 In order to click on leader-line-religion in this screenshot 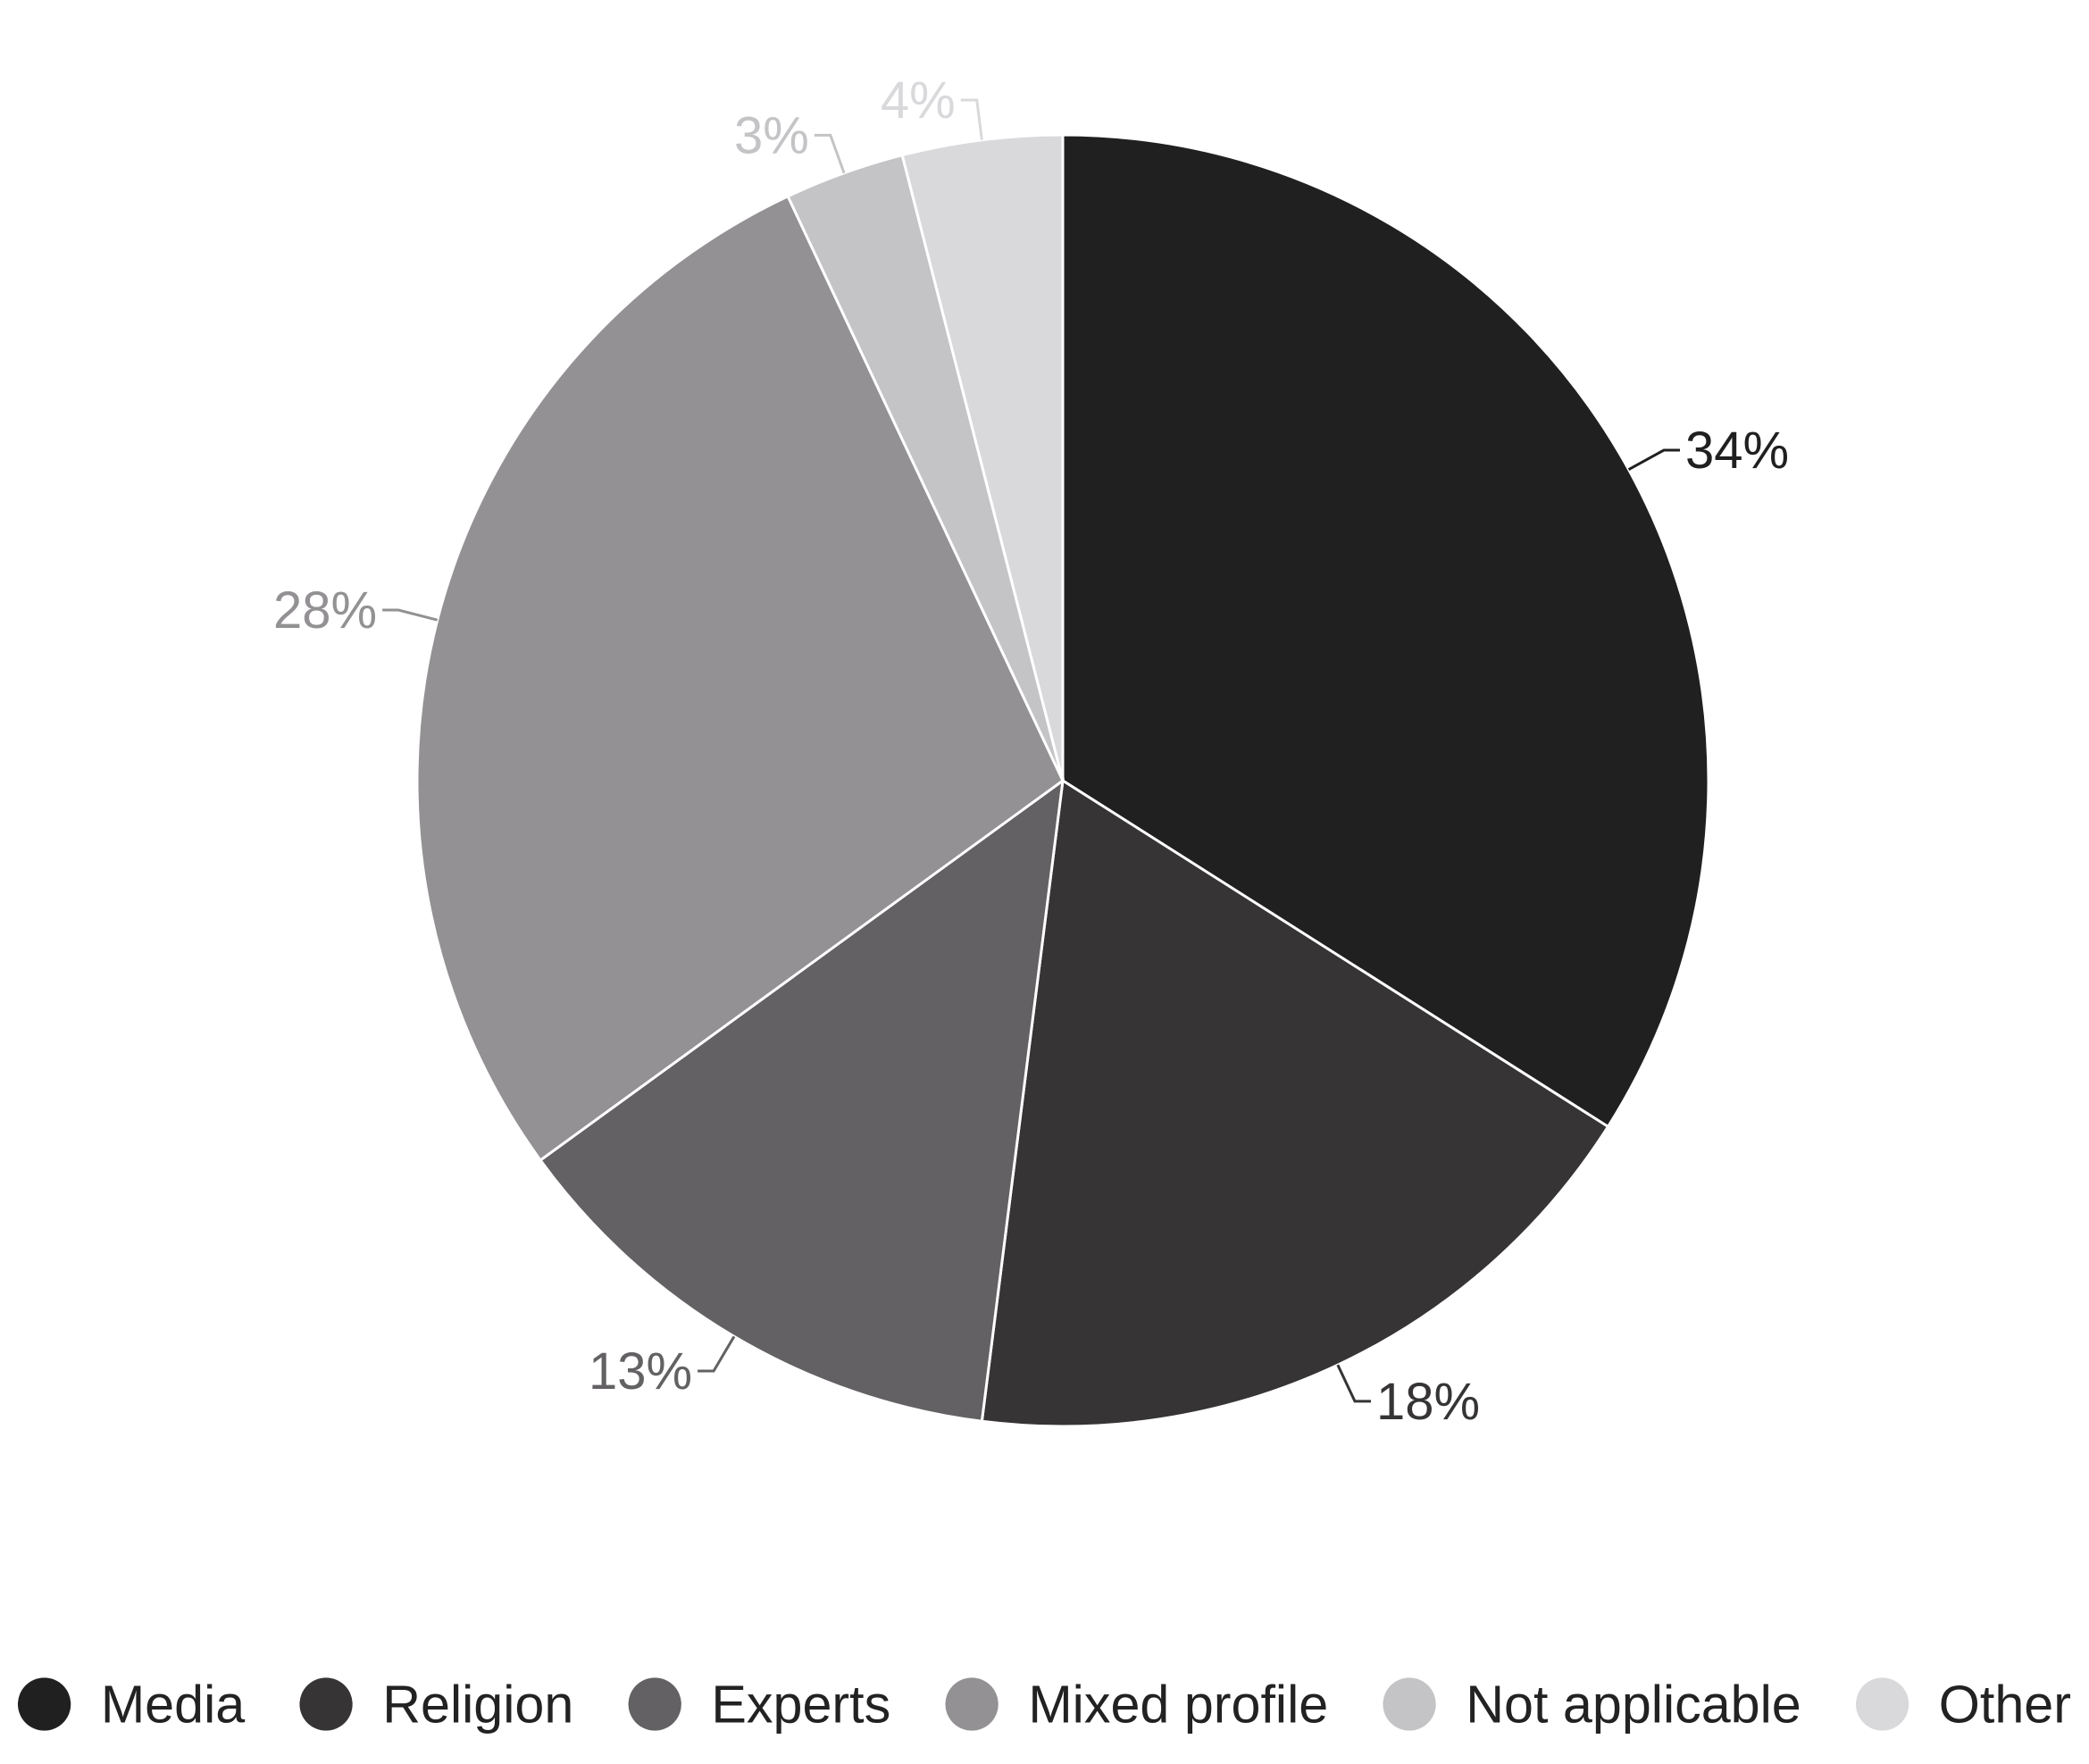, I will do `click(1353, 1383)`.